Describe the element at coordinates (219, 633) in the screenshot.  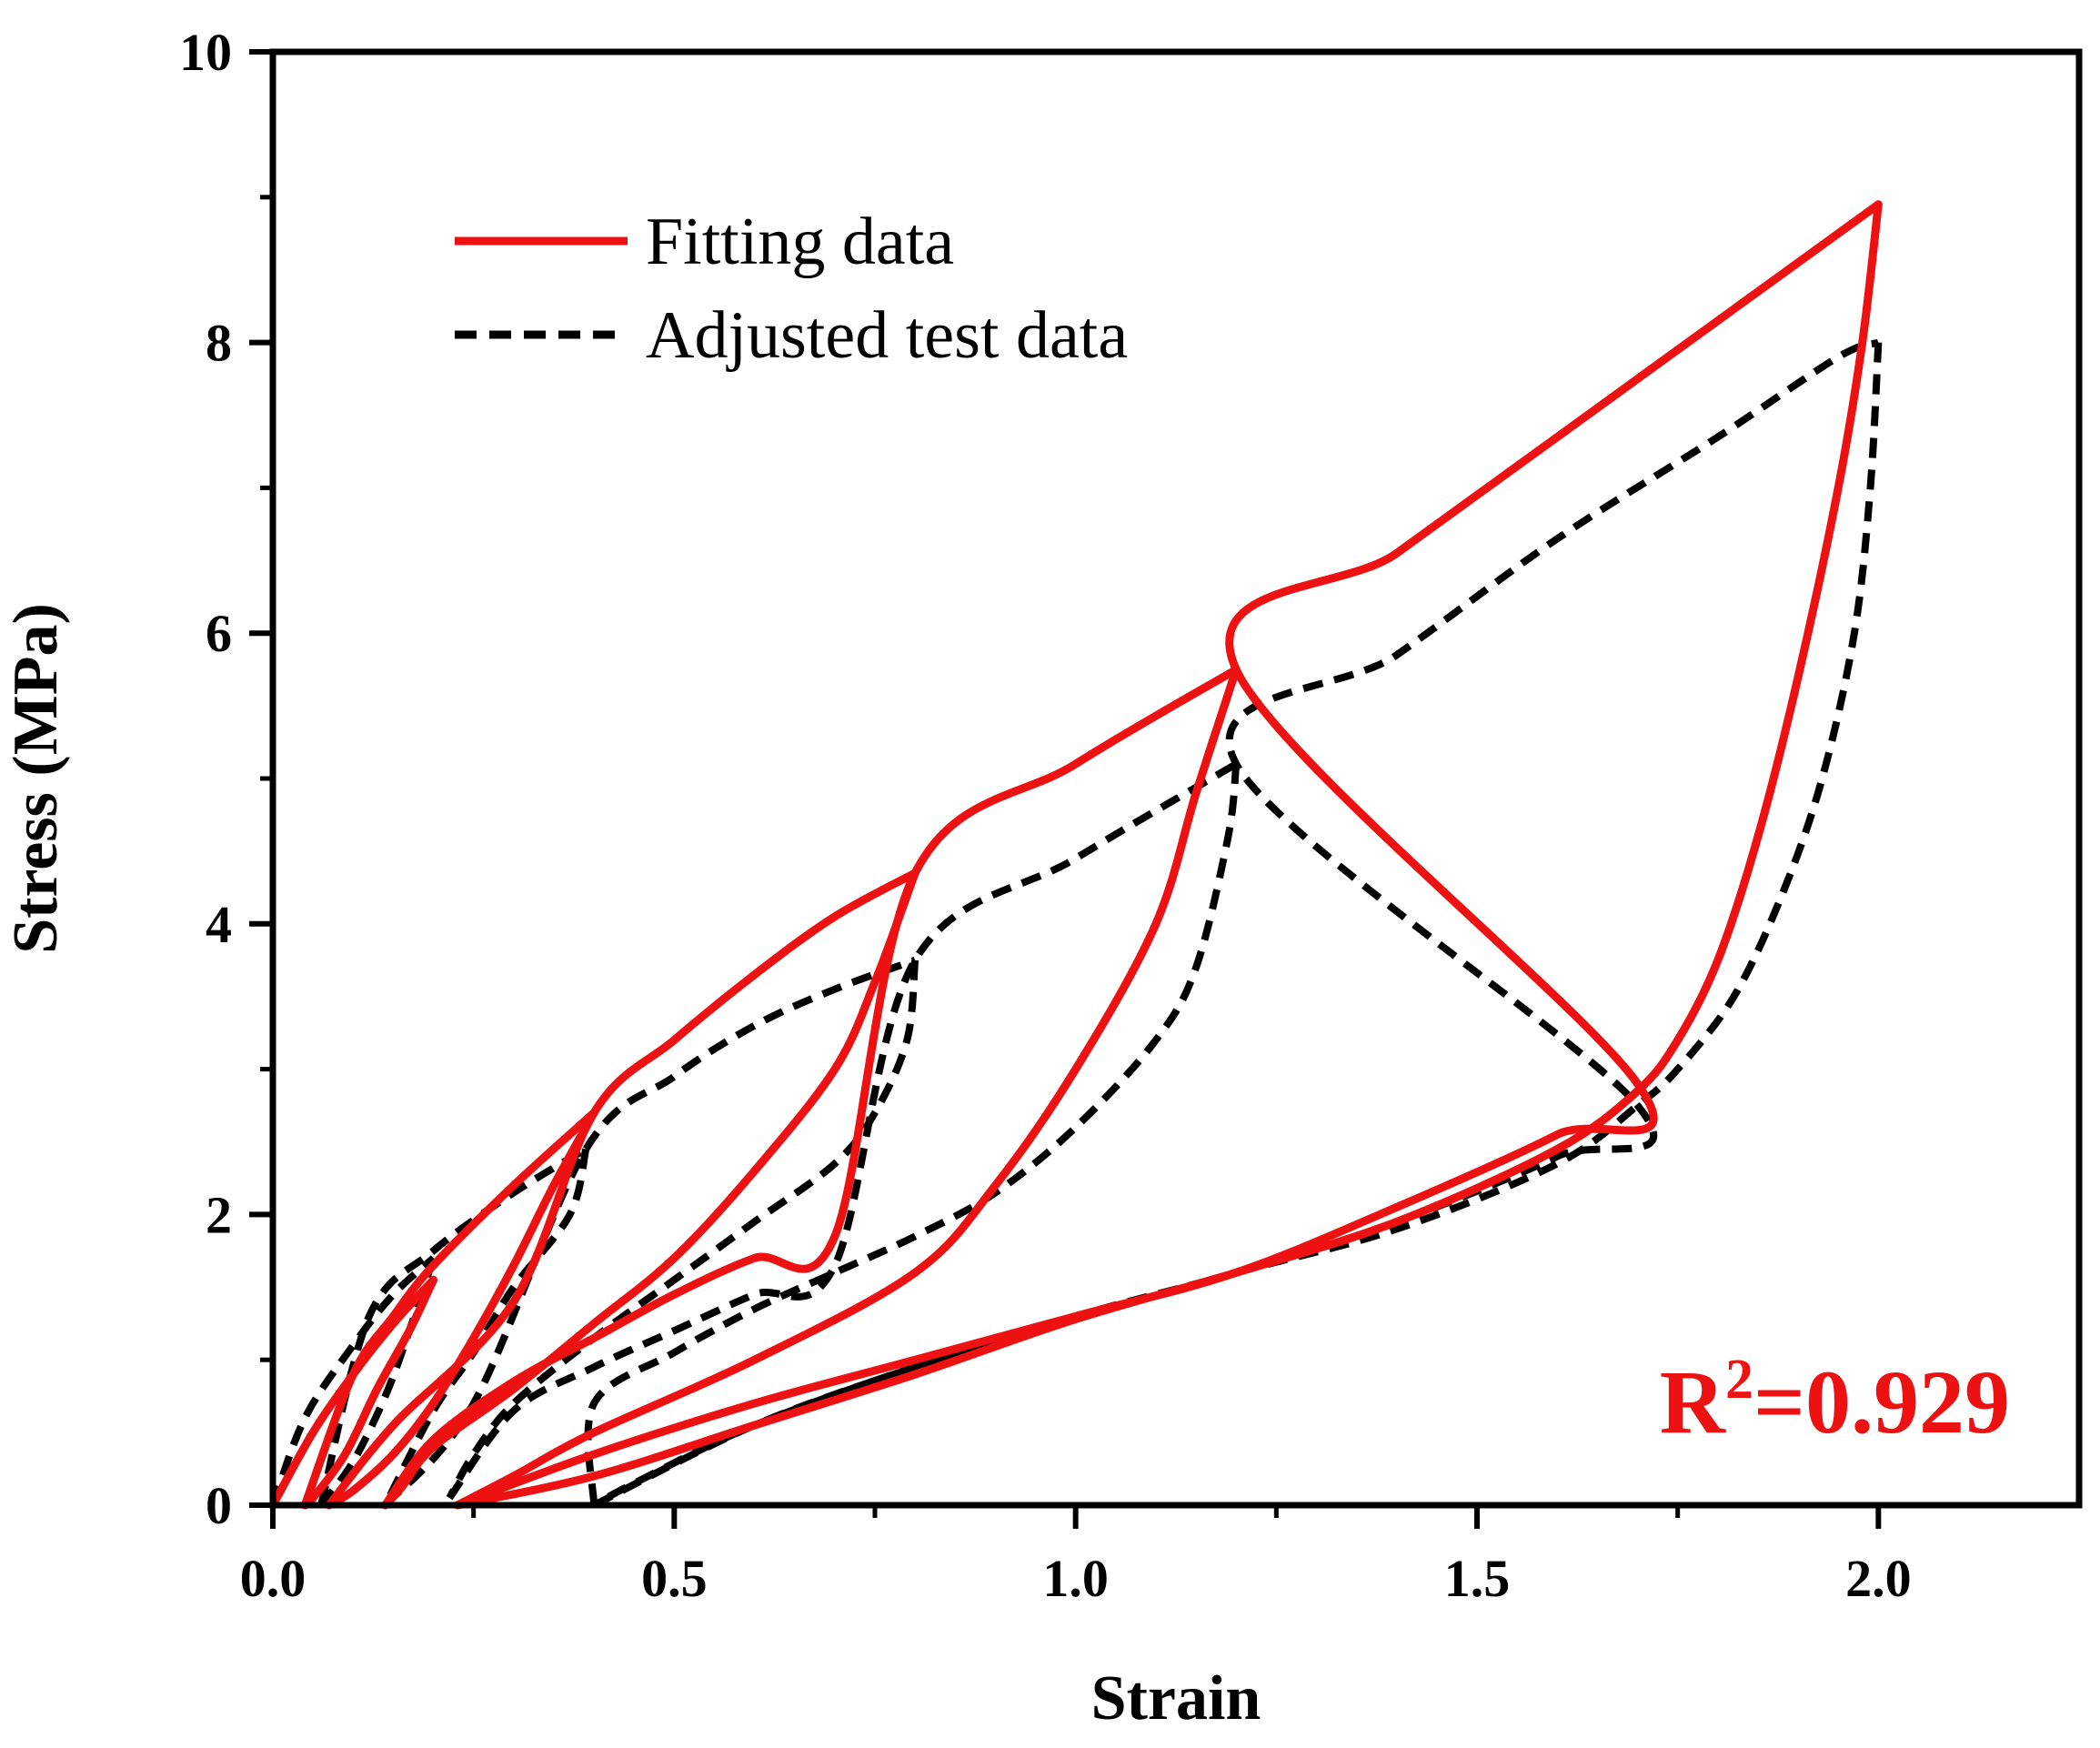
I see `y-tick-label: 6` at that location.